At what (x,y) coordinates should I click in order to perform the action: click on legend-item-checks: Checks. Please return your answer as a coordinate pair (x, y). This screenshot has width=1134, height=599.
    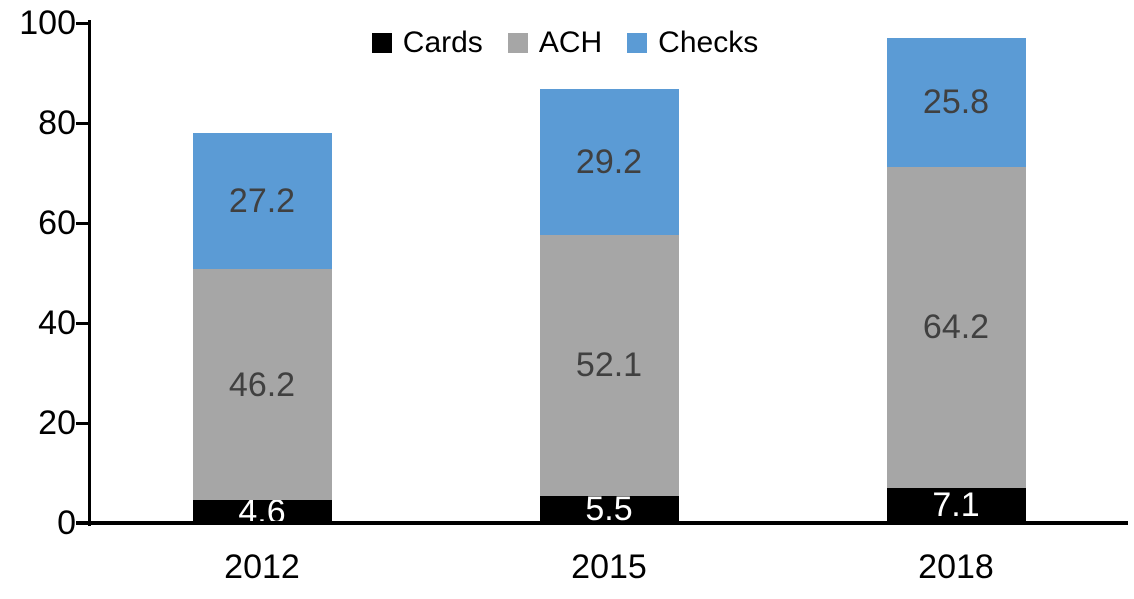
    Looking at the image, I should click on (692, 43).